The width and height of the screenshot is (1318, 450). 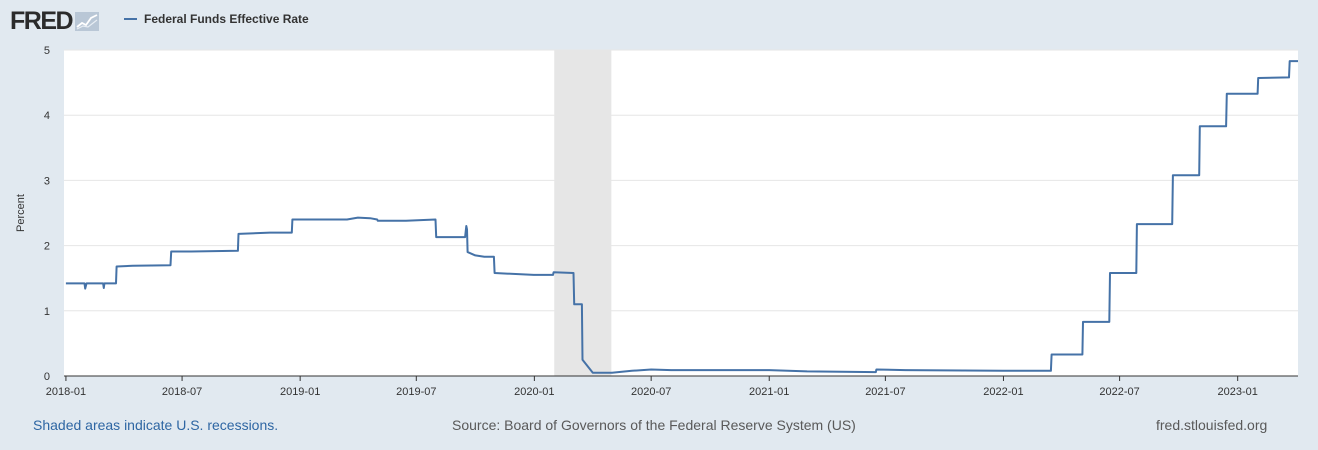 I want to click on y-tick-label: 0, so click(x=47, y=377).